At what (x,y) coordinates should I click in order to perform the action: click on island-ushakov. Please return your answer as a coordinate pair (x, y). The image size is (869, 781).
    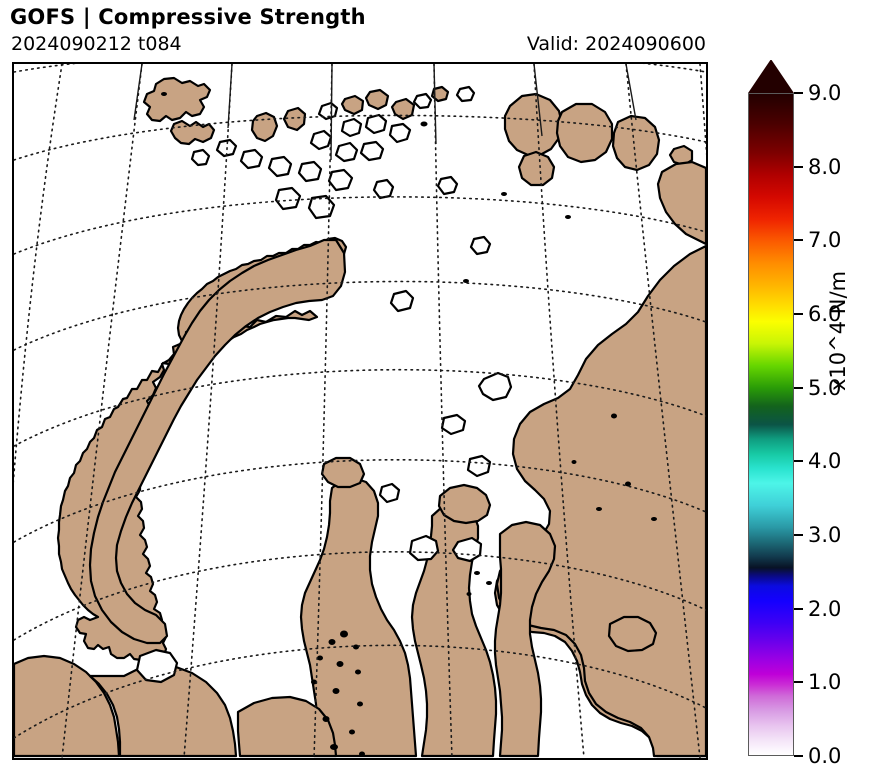
    Looking at the image, I should click on (480, 245).